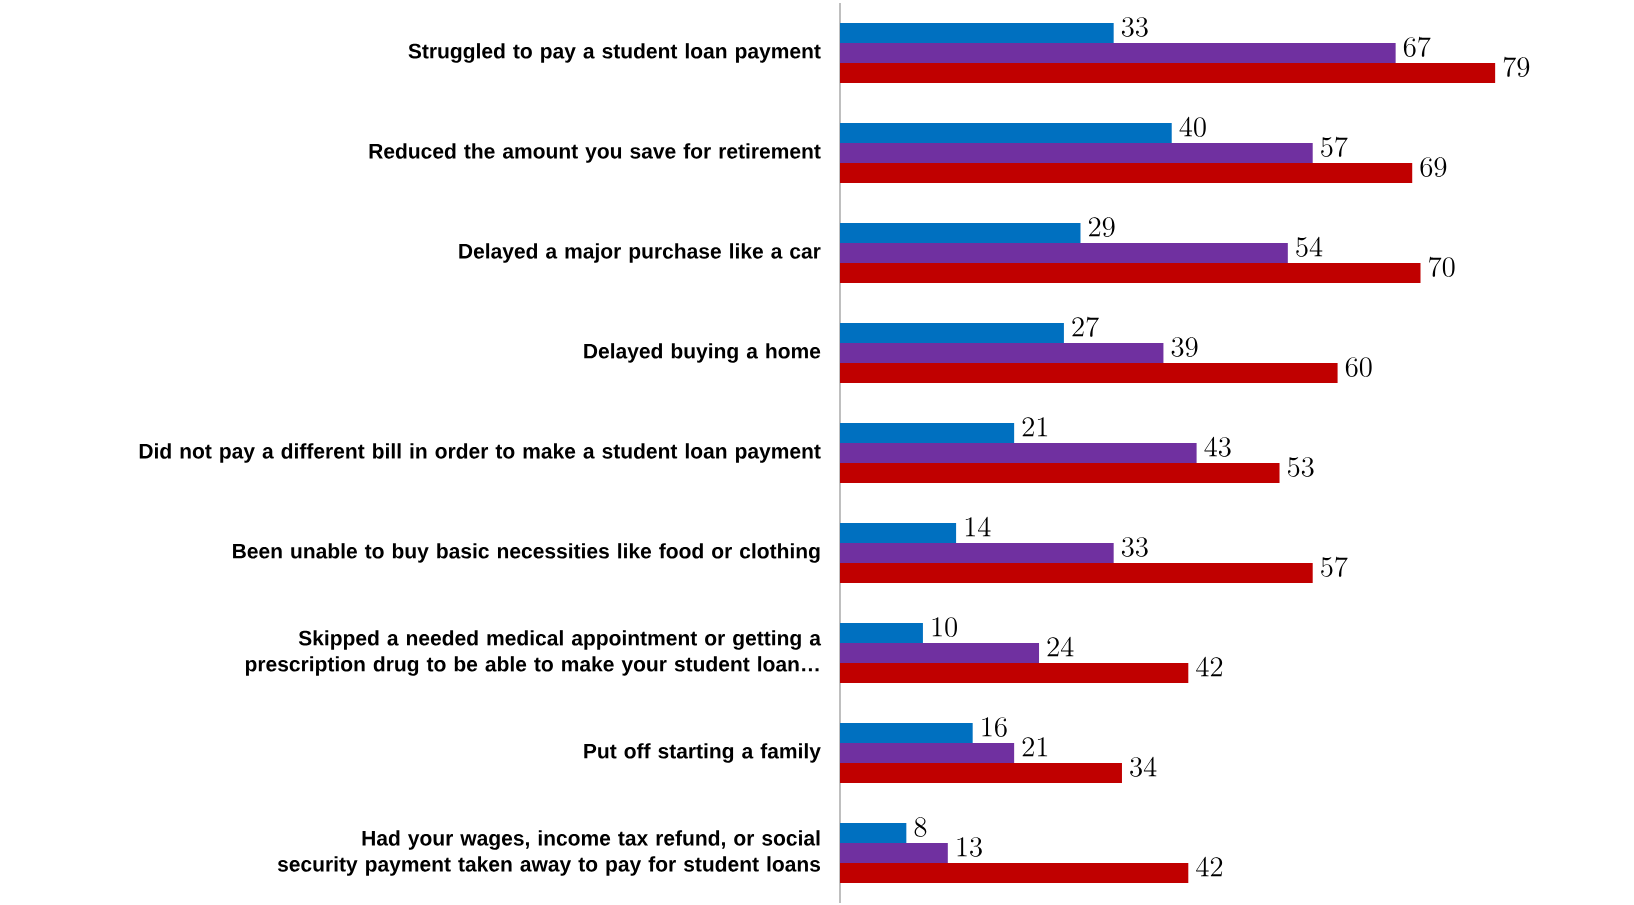  I want to click on data-label: 67, so click(1417, 46).